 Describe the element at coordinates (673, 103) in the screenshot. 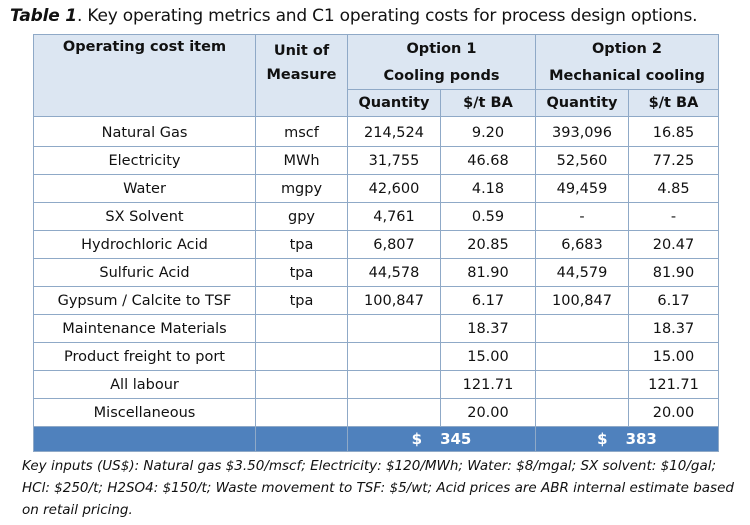

I see `header-option2-cost: $/t BA` at that location.